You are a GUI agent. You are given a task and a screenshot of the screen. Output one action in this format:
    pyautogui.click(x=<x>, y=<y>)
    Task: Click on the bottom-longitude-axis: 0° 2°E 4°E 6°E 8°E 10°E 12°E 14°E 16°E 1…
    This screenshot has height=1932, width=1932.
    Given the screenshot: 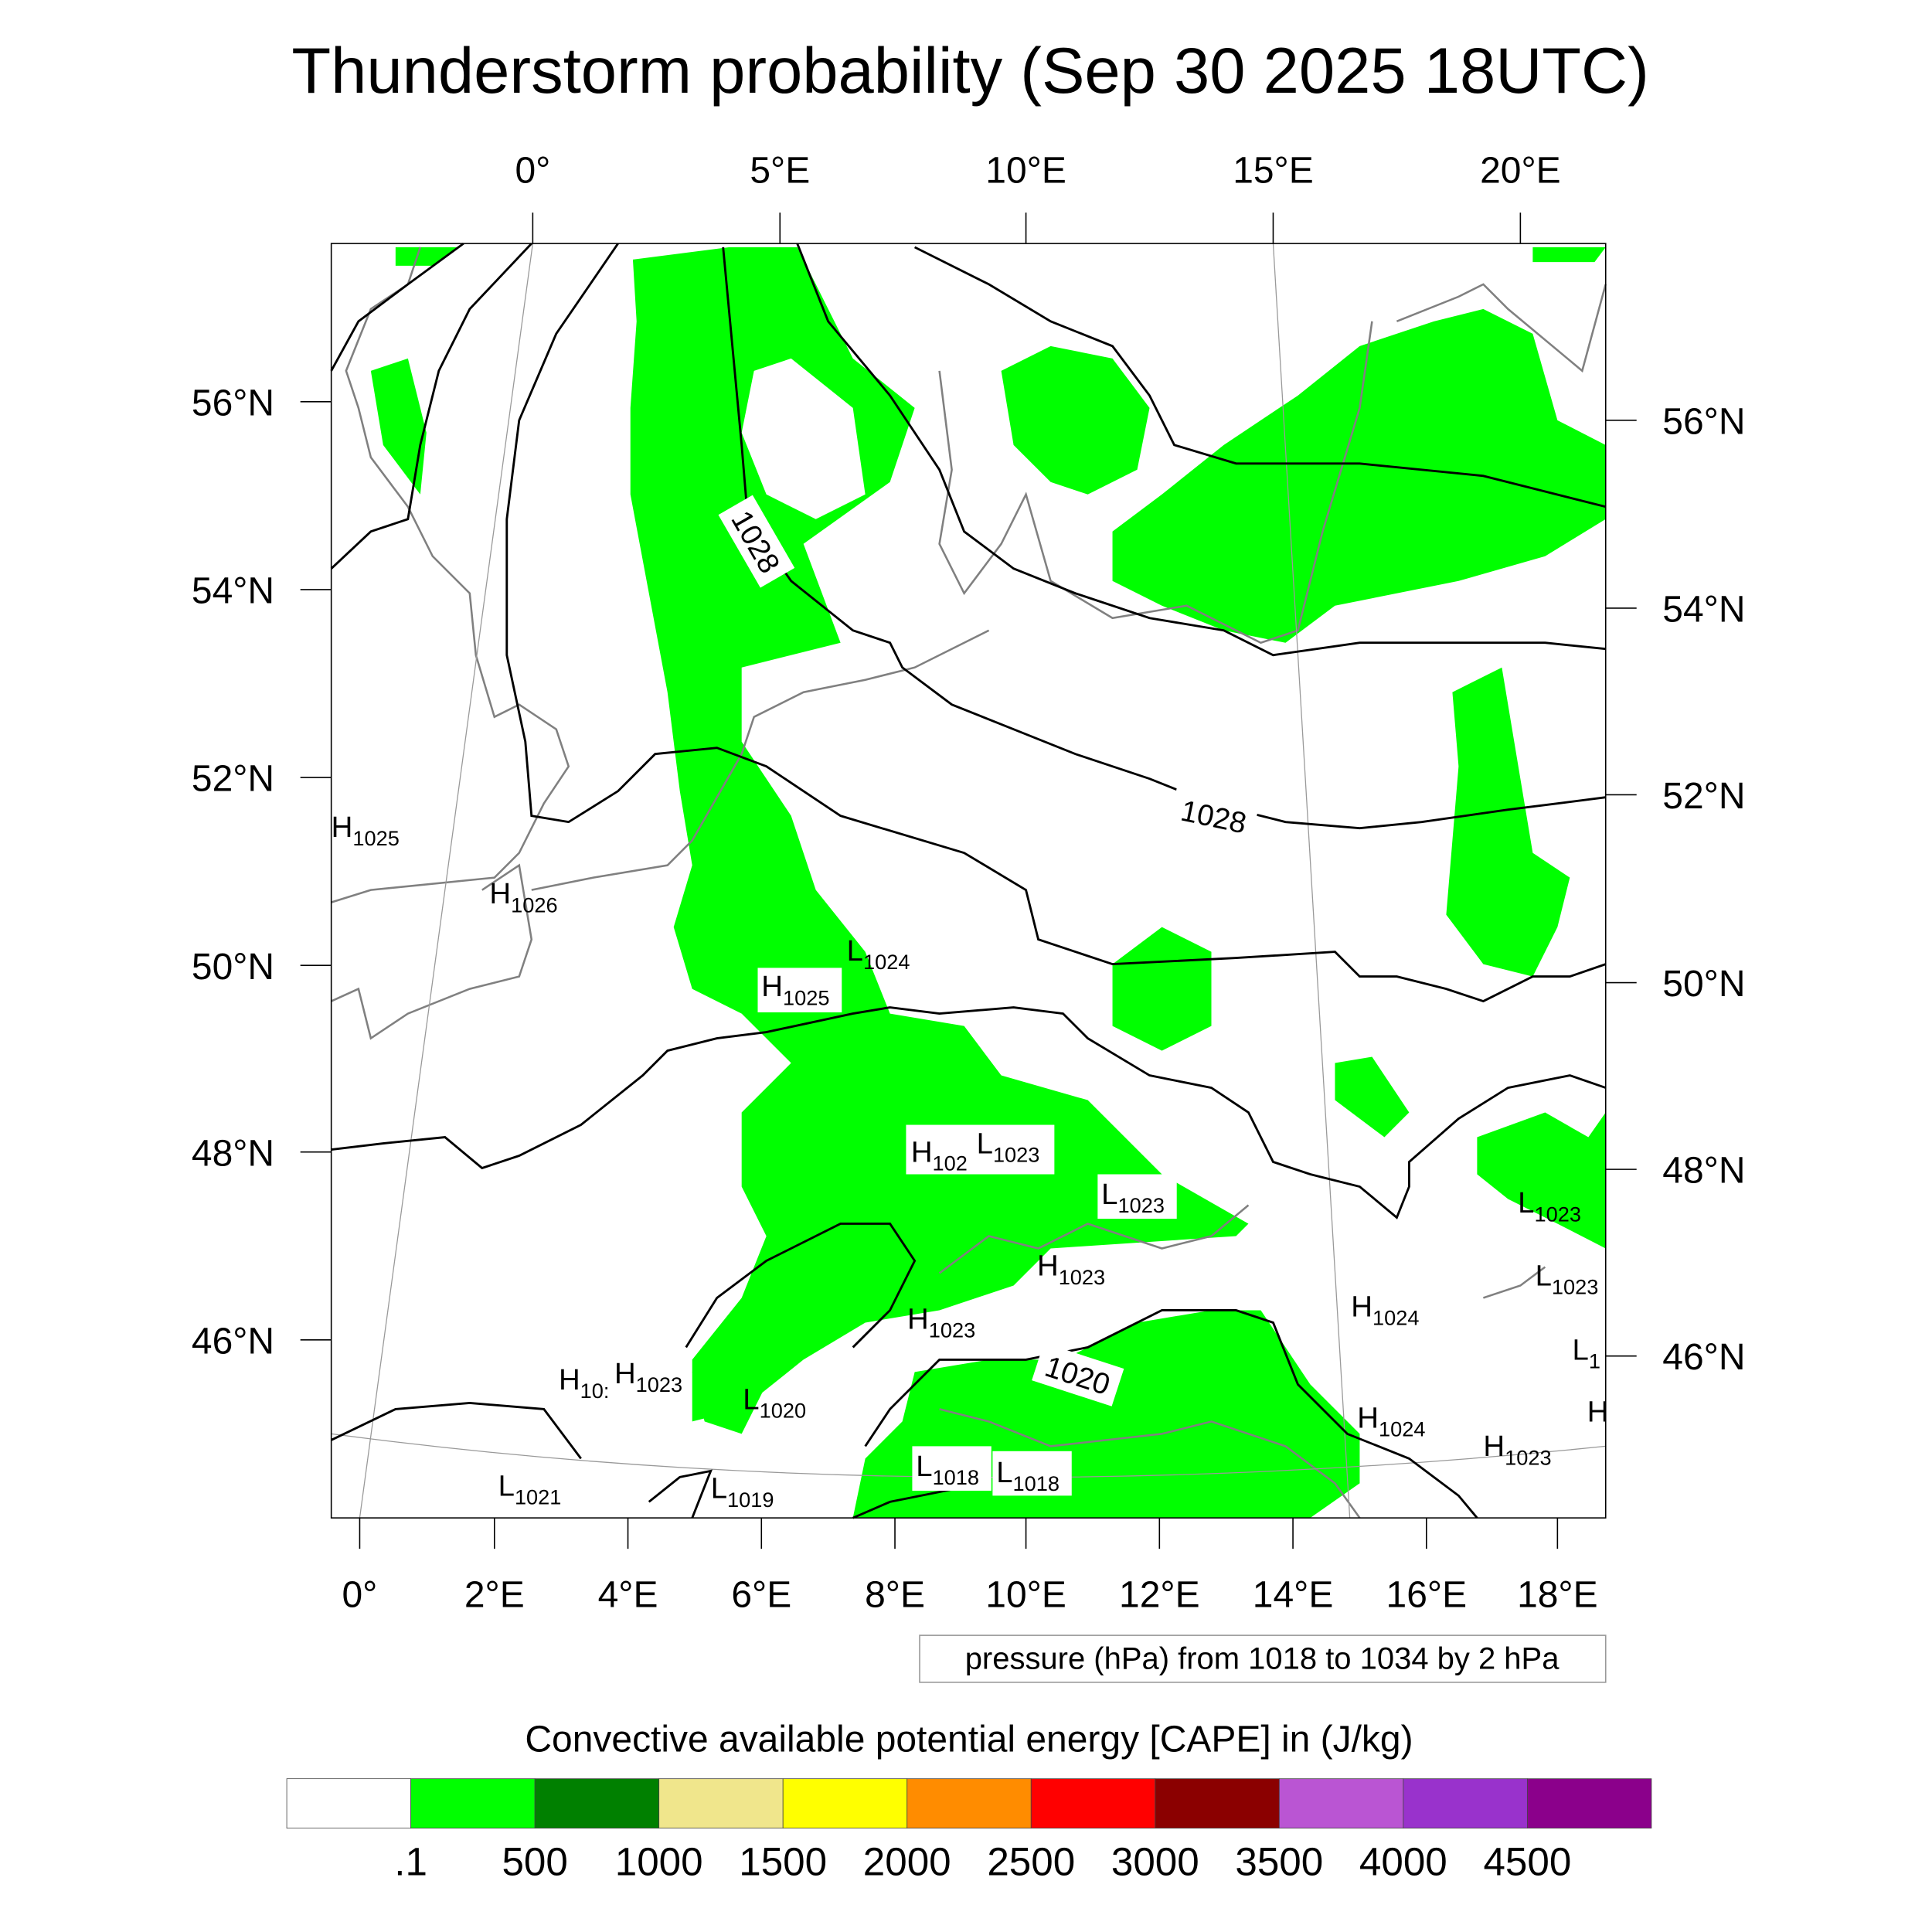 What is the action you would take?
    pyautogui.click(x=970, y=1567)
    